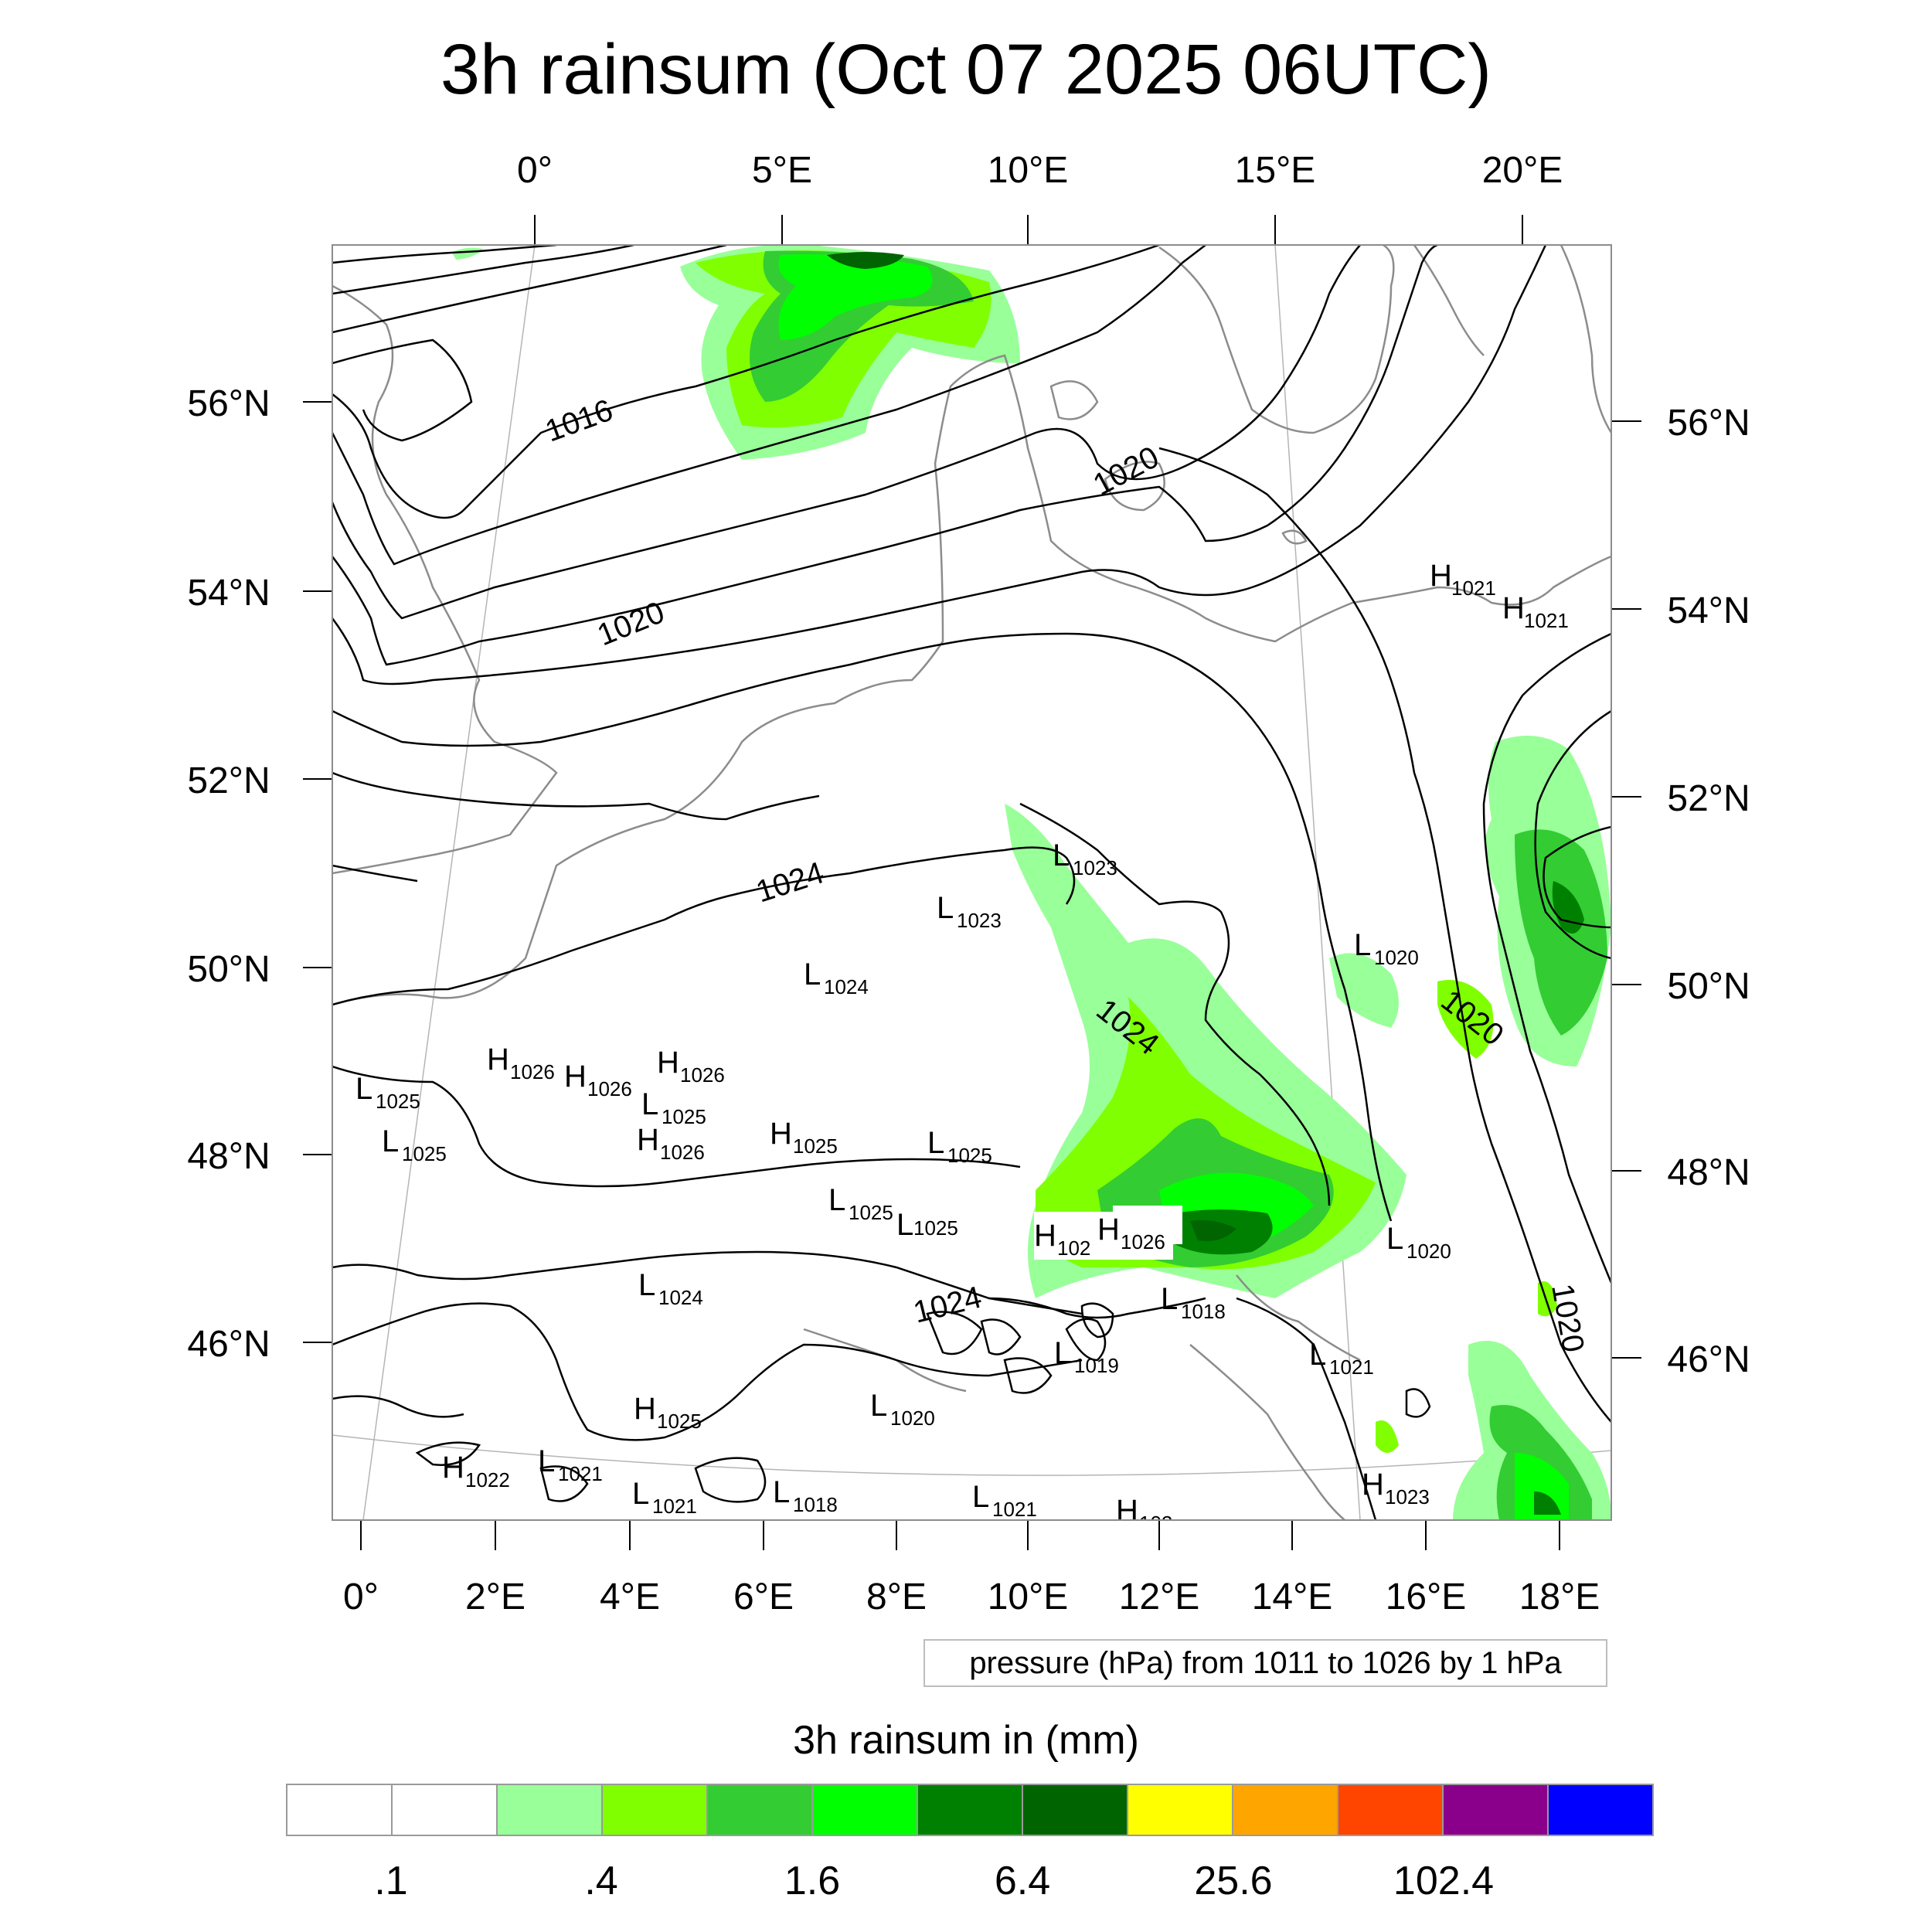  What do you see at coordinates (897, 1597) in the screenshot?
I see `bottom-lon-label: 8°E` at bounding box center [897, 1597].